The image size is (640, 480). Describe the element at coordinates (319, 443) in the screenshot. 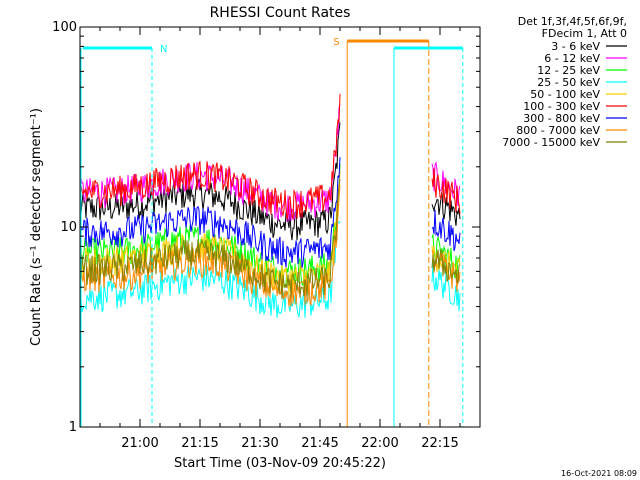

I see `x-tick-label: 21:45` at that location.